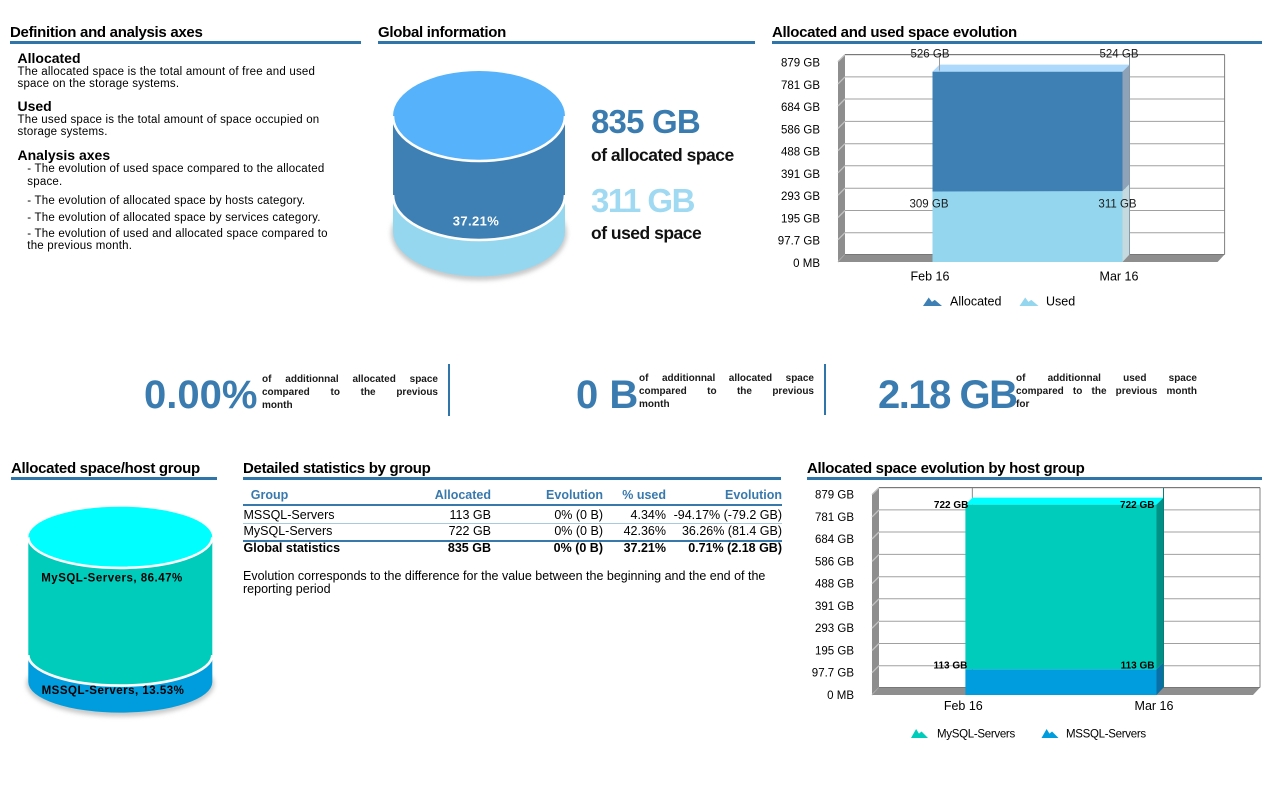 This screenshot has width=1272, height=790. Describe the element at coordinates (1060, 302) in the screenshot. I see `svg-text: Used` at that location.